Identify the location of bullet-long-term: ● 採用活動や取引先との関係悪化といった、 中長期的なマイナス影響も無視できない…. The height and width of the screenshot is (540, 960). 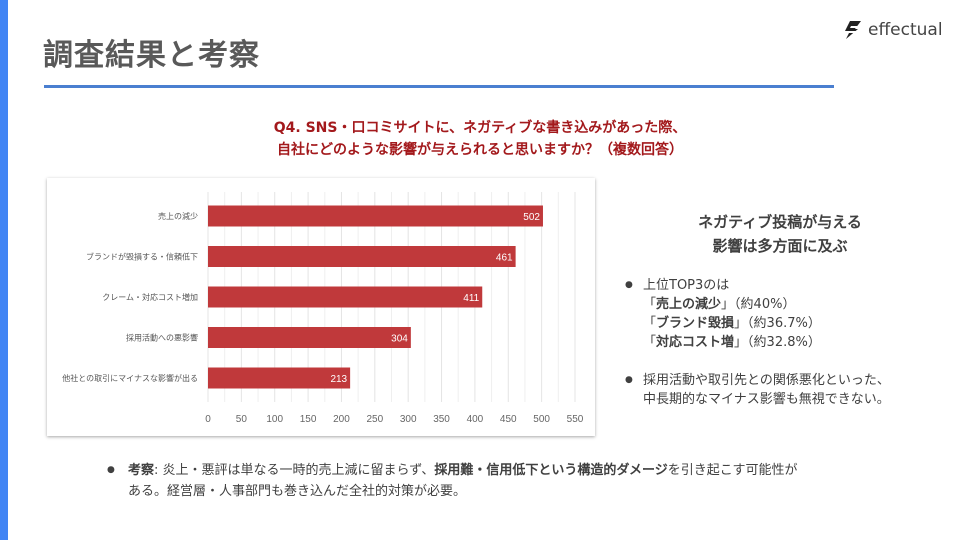
(788, 390).